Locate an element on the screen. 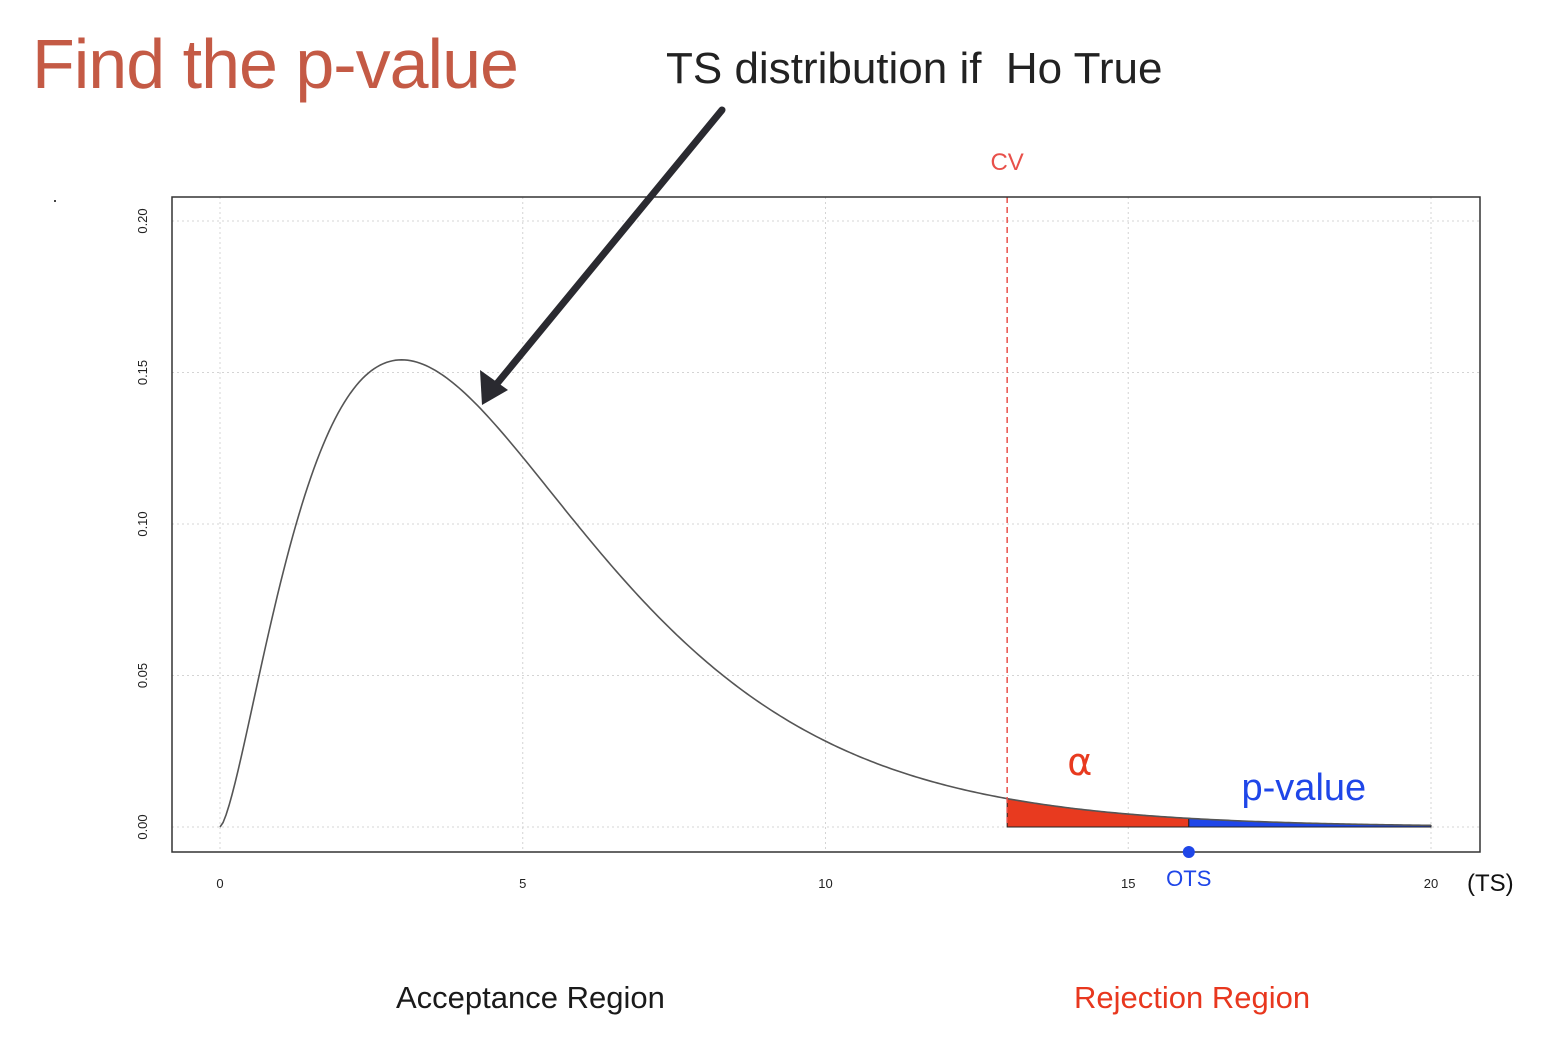 Image resolution: width=1550 pixels, height=1042 pixels. x-tick-label: 15 is located at coordinates (1128, 883).